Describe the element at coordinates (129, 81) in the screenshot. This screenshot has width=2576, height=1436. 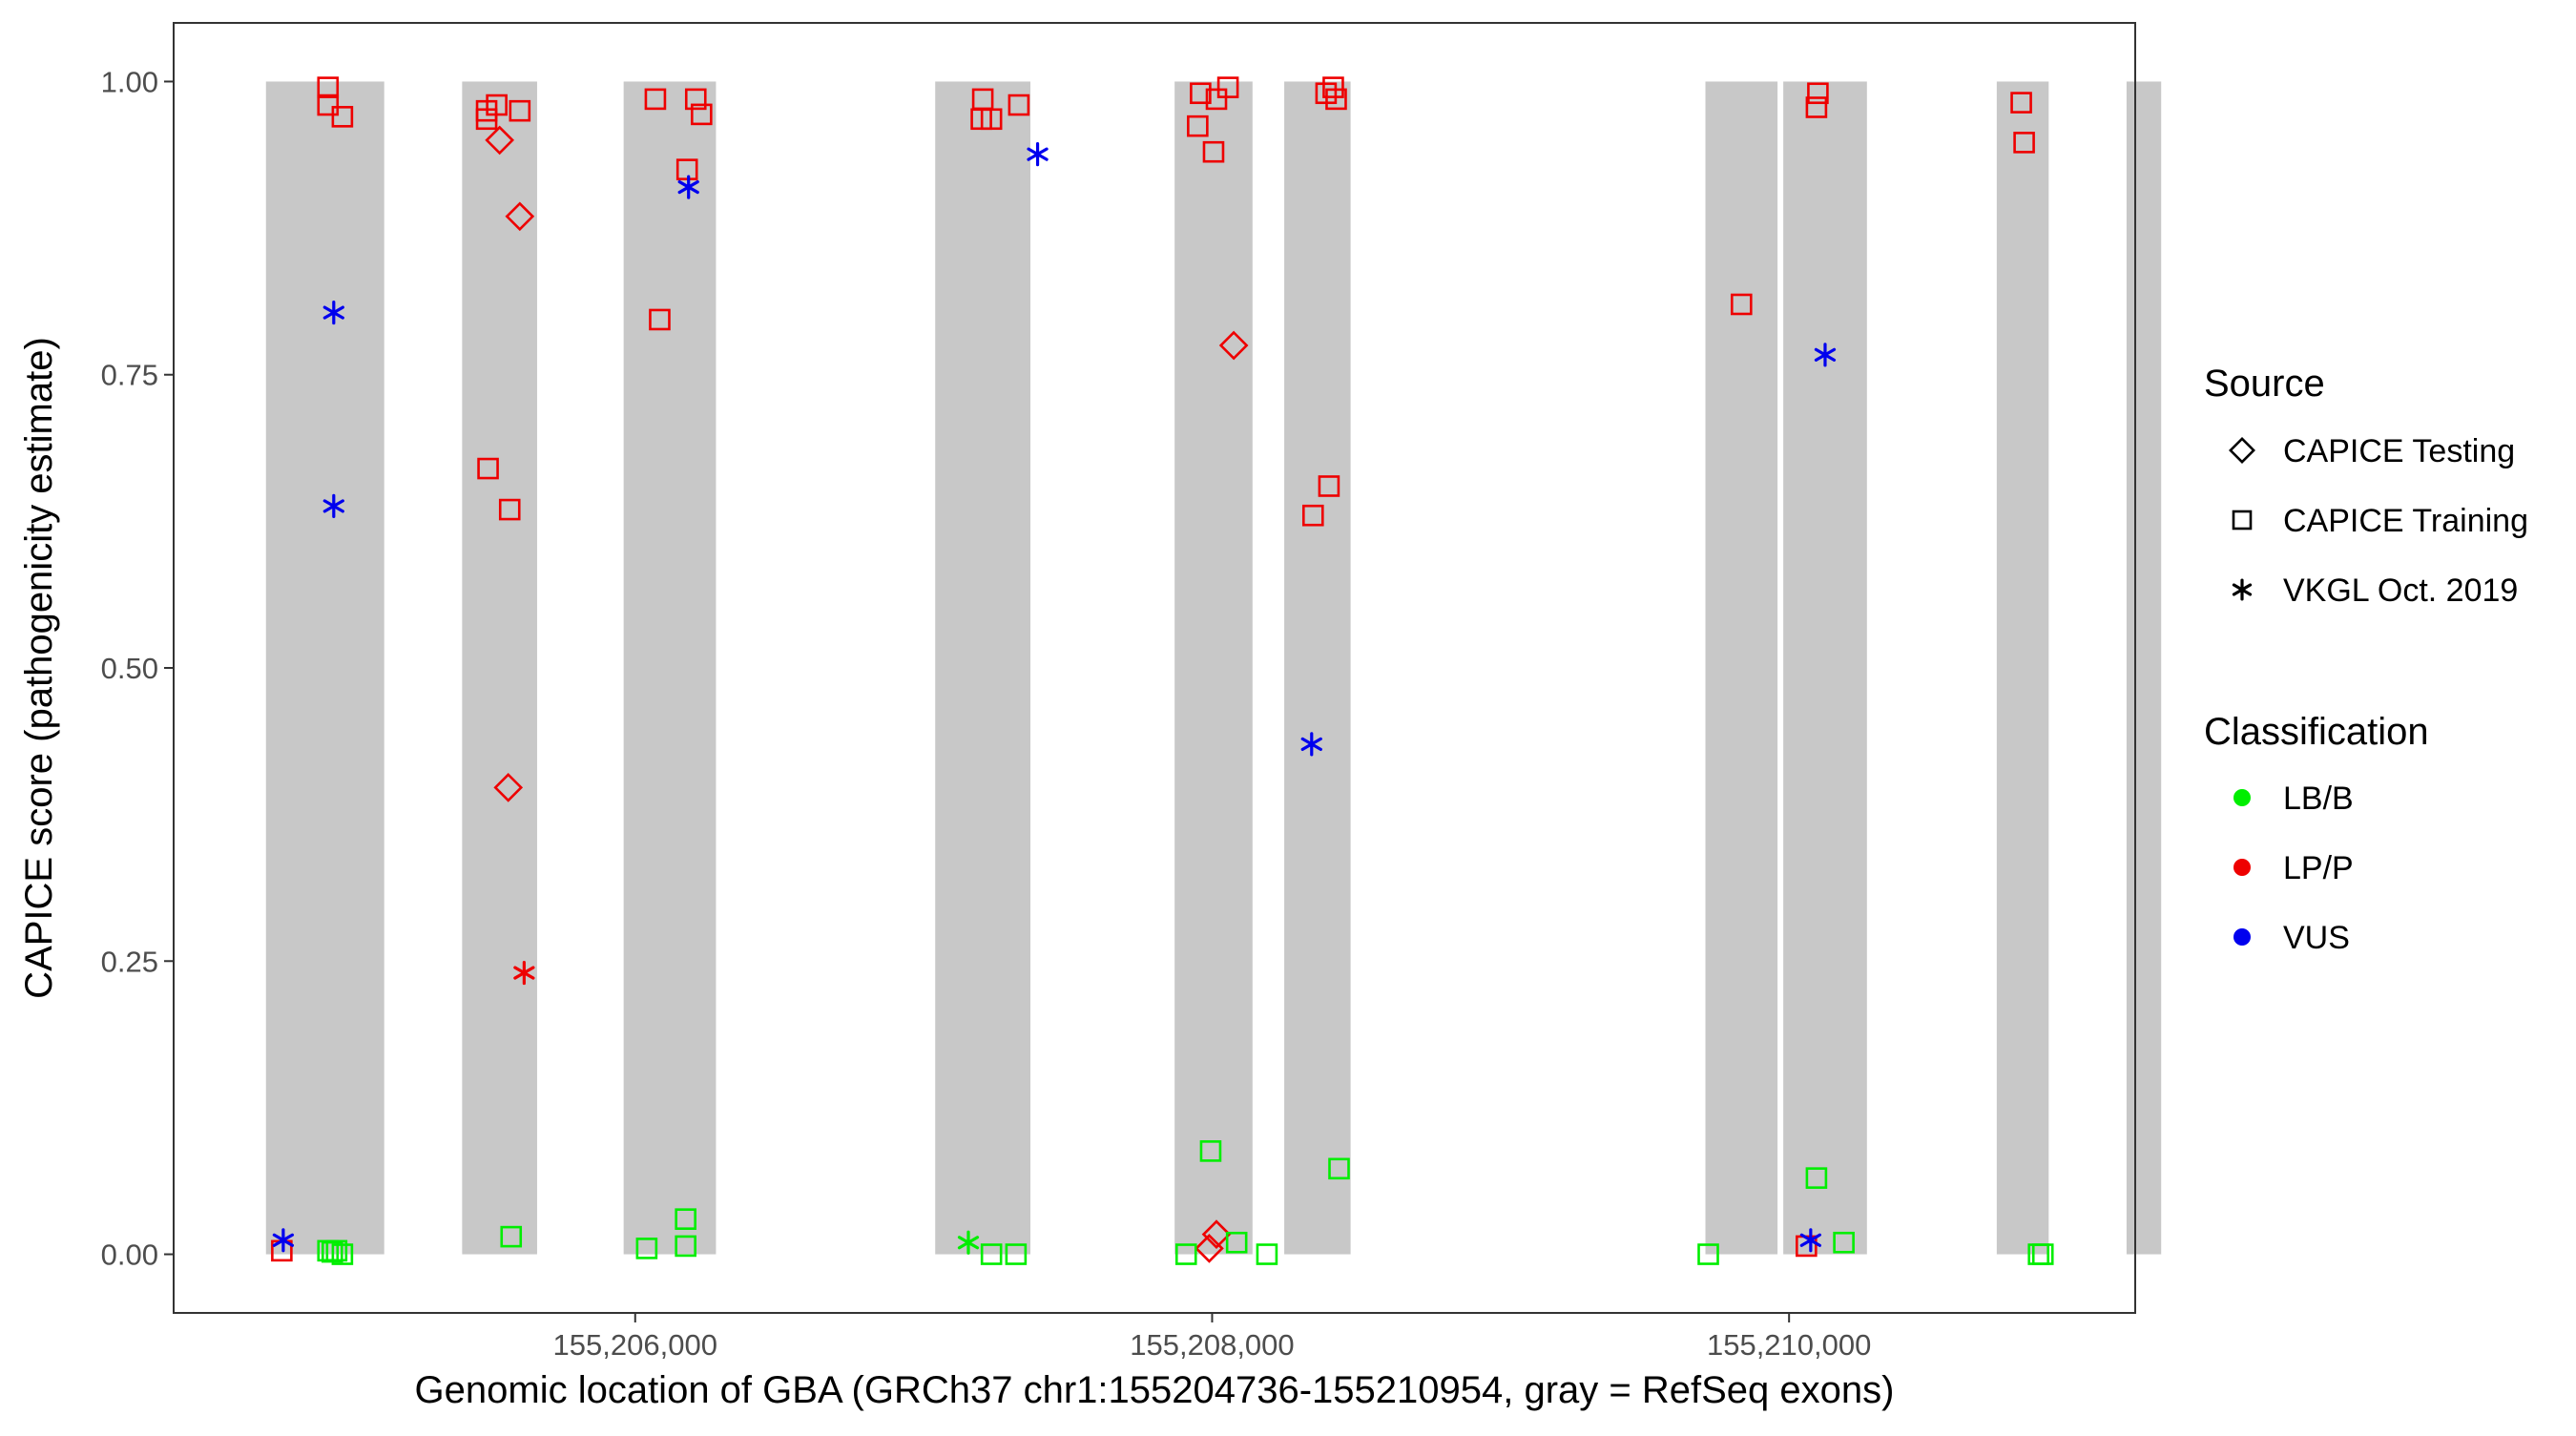
I see `y-tick-label-5: 1.00` at that location.